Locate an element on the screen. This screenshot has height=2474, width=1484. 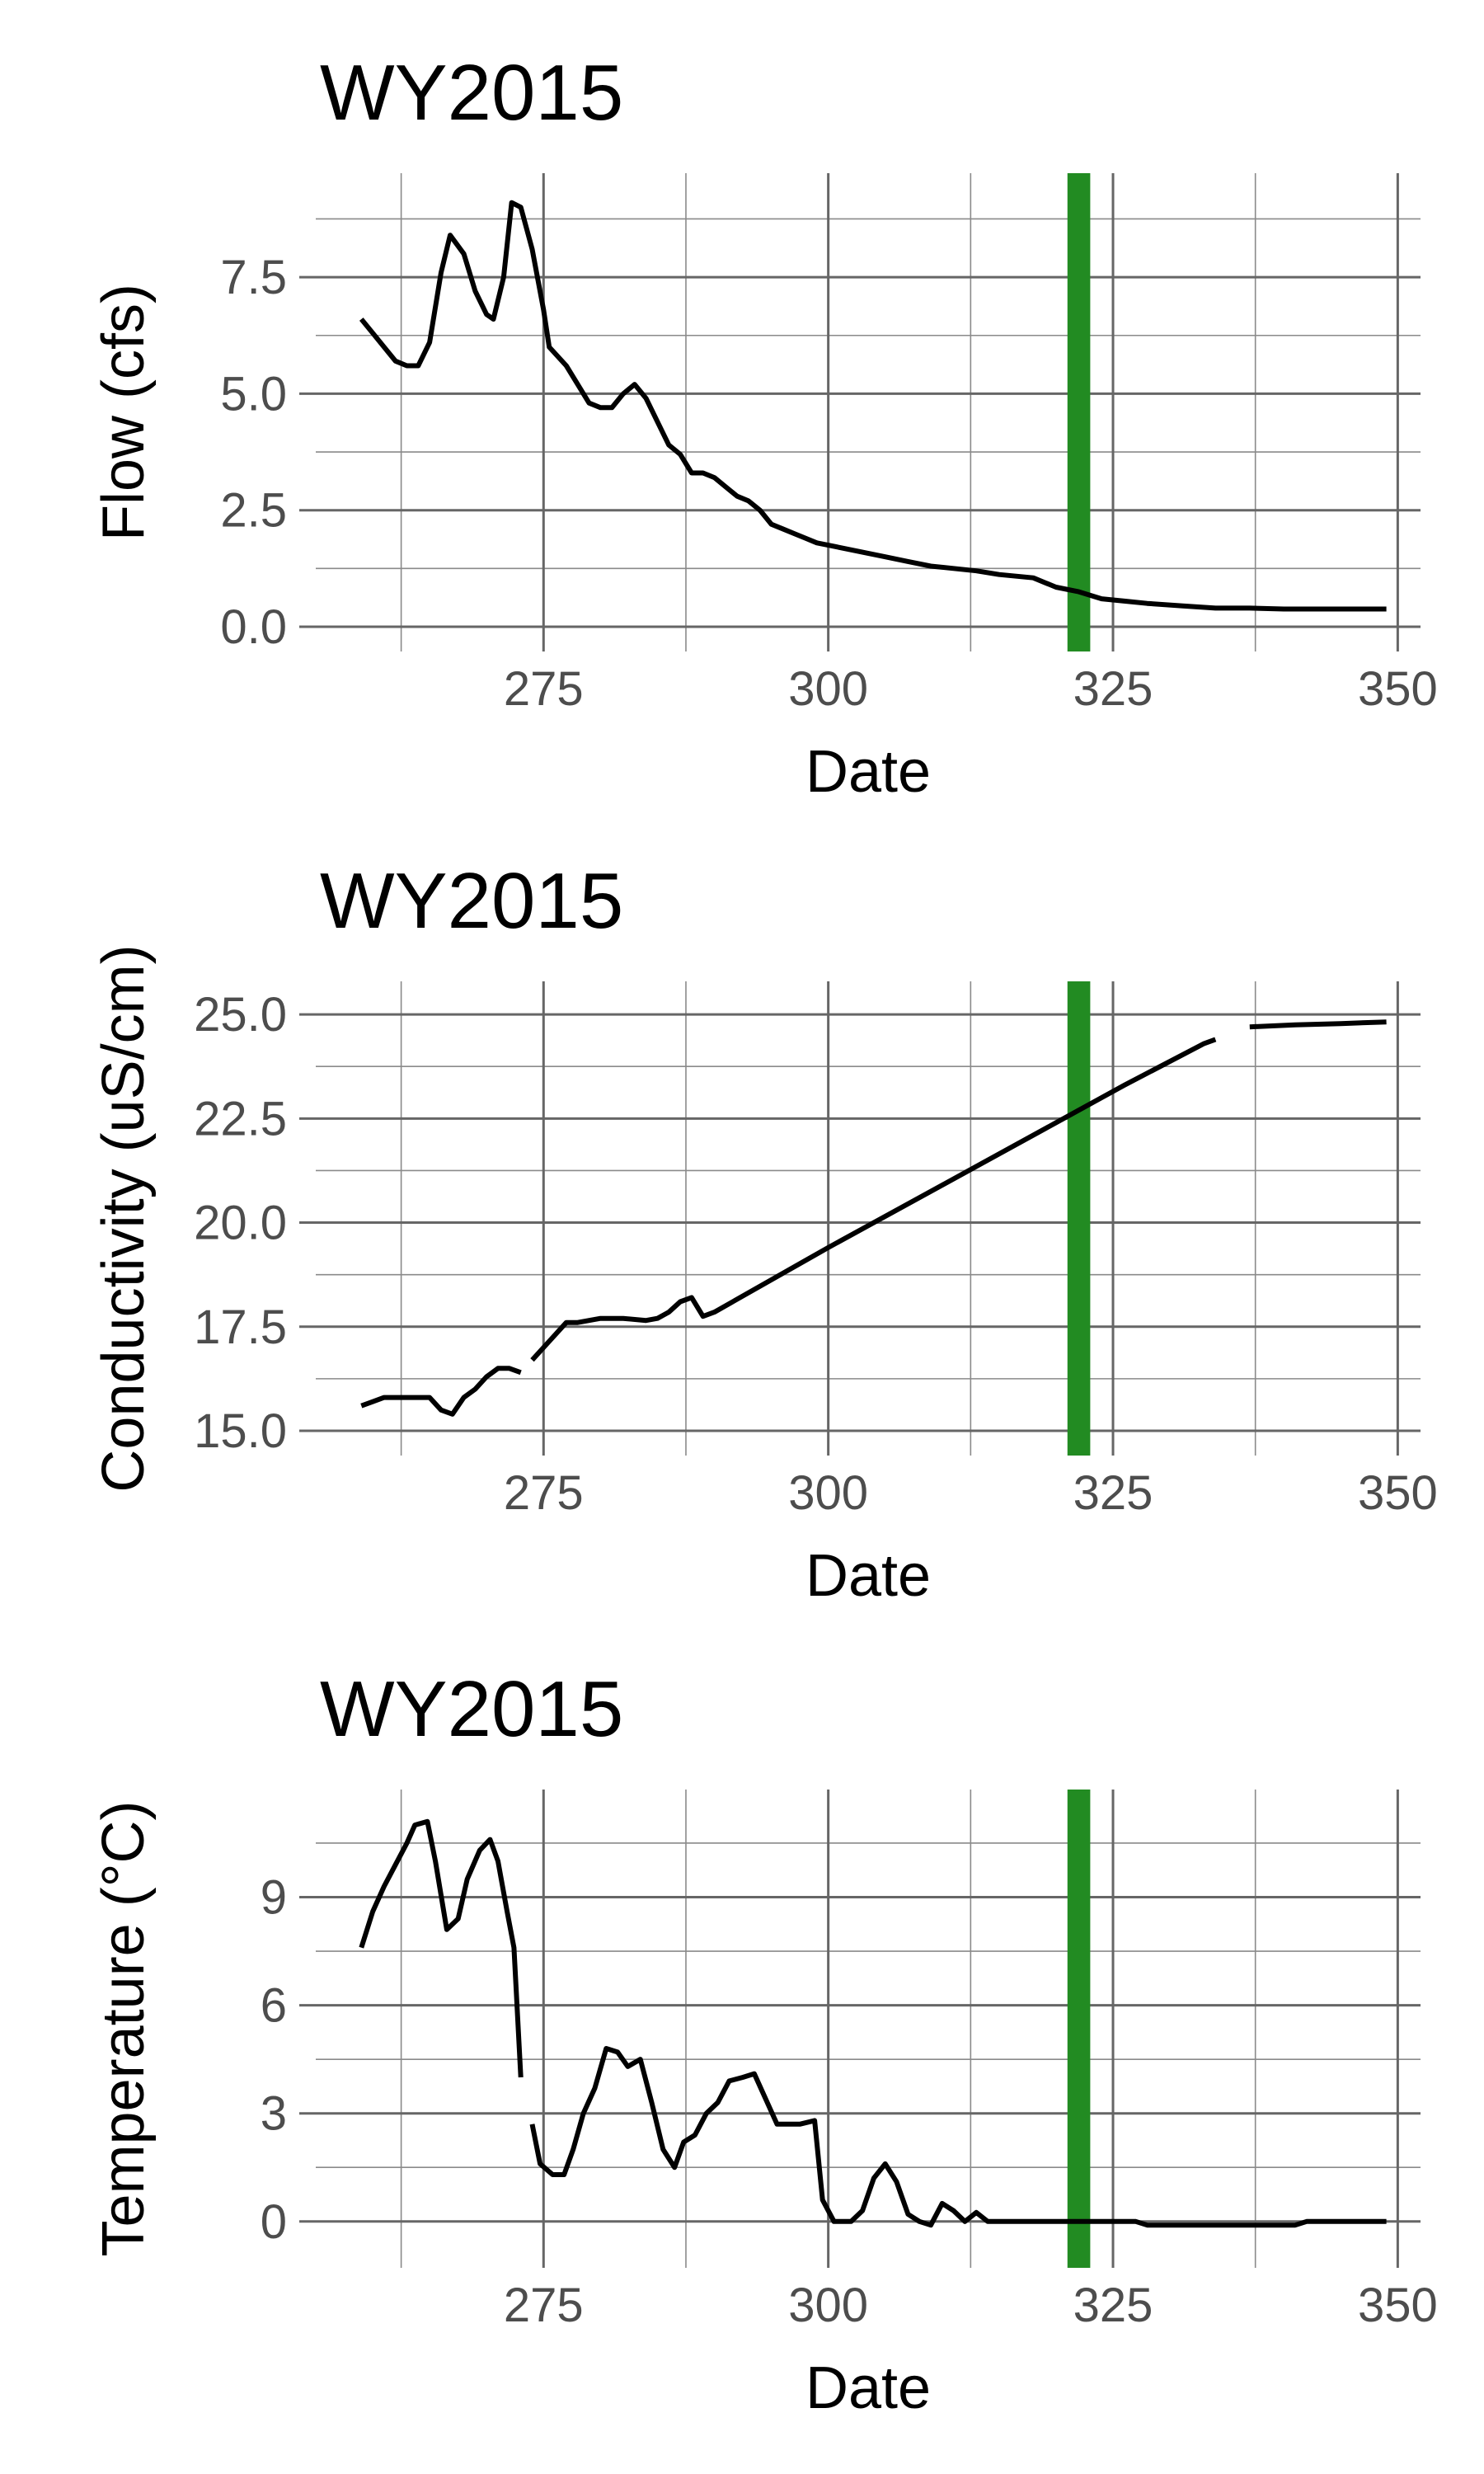
y-tick-label: 6 is located at coordinates (274, 2006).